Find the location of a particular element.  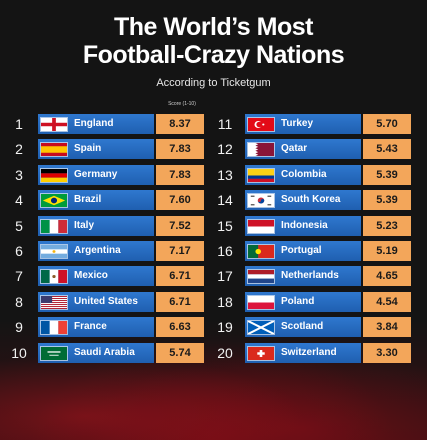

table-row: 12 Qatar 5.43 is located at coordinates (213, 149).